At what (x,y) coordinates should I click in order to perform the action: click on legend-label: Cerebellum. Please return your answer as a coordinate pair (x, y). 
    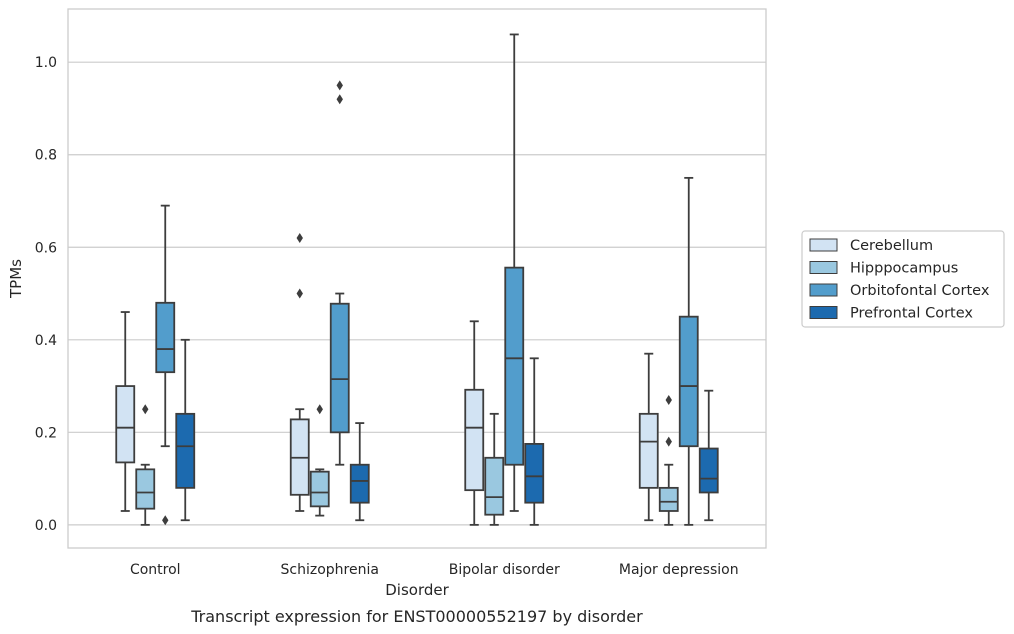
    Looking at the image, I should click on (891, 246).